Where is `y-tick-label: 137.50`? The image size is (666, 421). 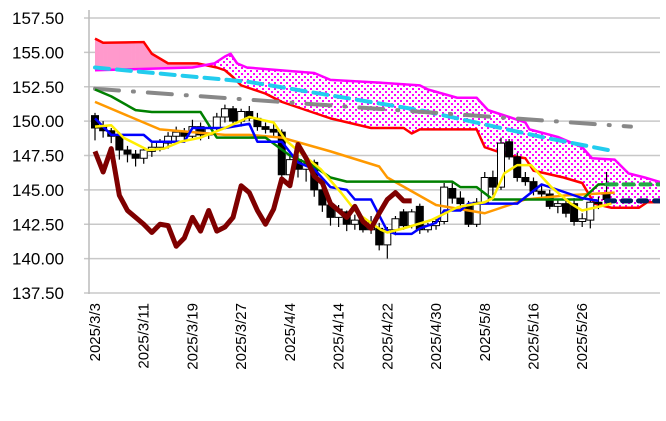 y-tick-label: 137.50 is located at coordinates (38, 293).